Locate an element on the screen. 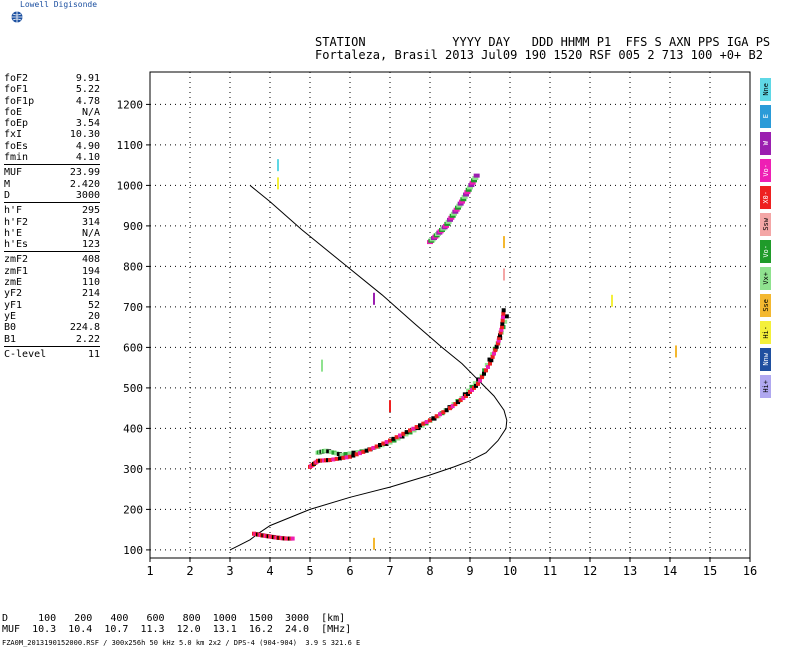 The image size is (800, 650). param-row: h'E N/A is located at coordinates (52, 233).